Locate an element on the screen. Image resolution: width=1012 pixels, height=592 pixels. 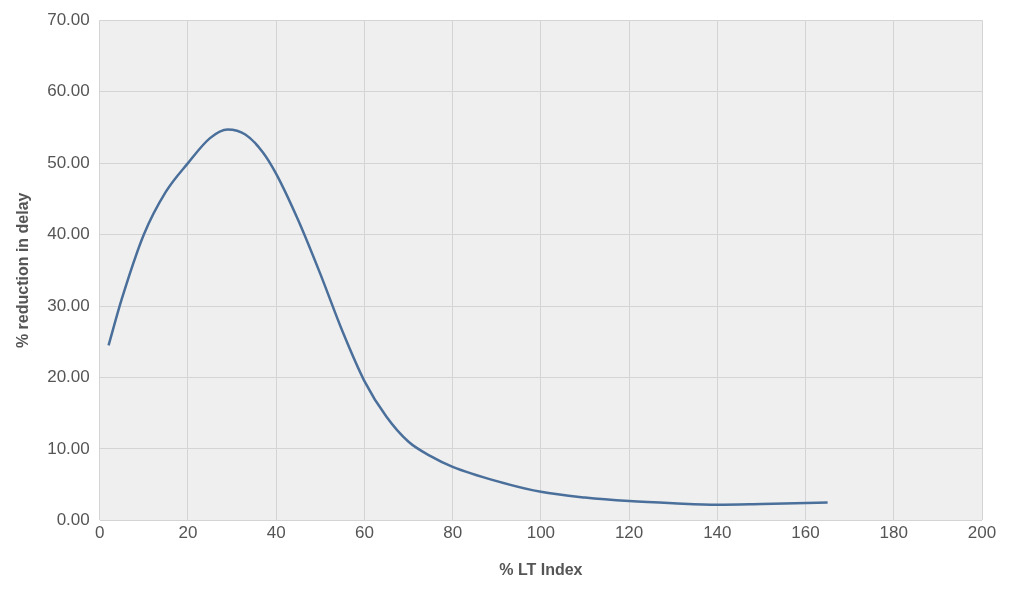
x-tick-label: 20 is located at coordinates (188, 533).